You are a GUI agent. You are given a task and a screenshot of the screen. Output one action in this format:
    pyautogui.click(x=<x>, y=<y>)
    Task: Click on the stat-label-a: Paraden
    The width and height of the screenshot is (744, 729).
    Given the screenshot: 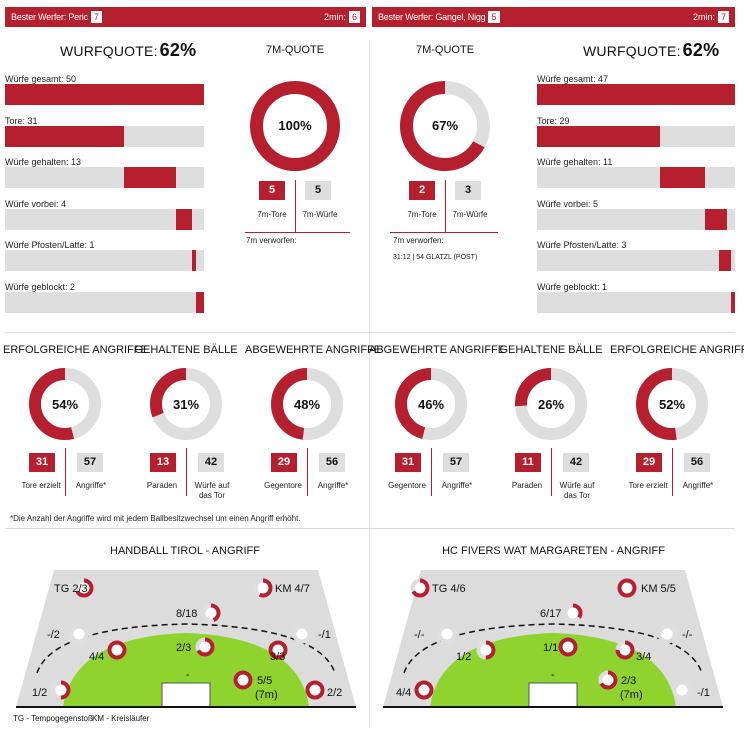 What is the action you would take?
    pyautogui.click(x=527, y=485)
    